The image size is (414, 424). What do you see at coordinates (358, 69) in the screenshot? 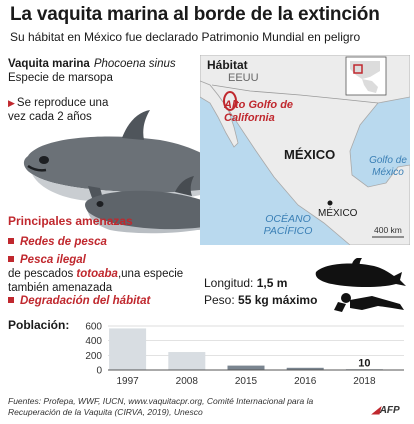
I see `locator-frame` at bounding box center [358, 69].